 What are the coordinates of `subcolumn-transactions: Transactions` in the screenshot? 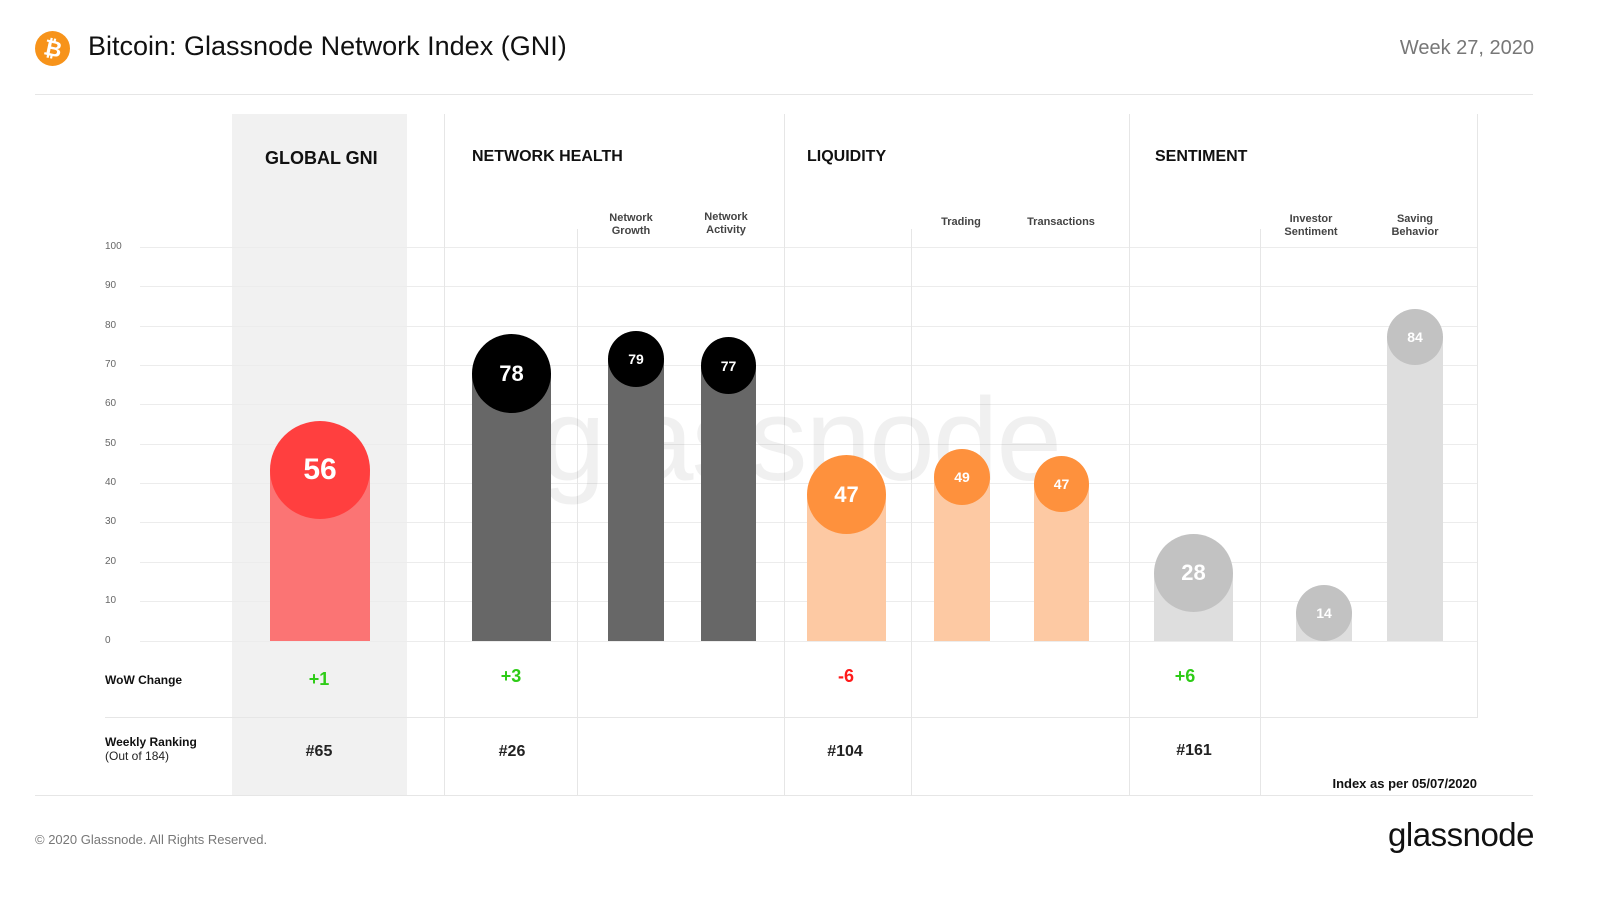 It's located at (1061, 222).